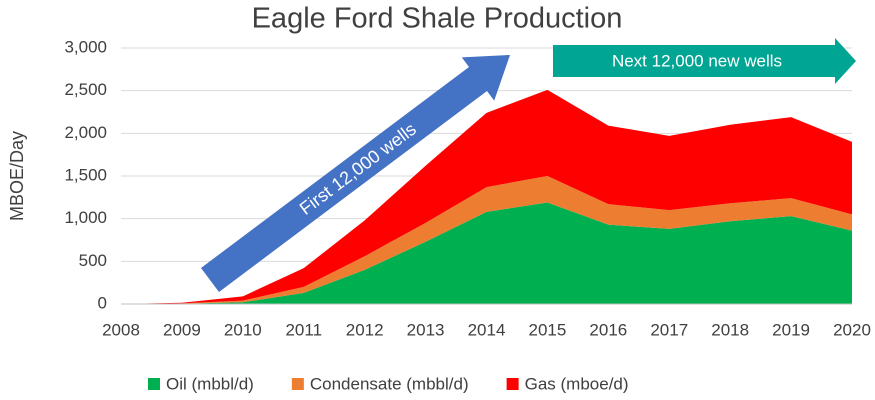  What do you see at coordinates (17, 176) in the screenshot?
I see `y-axis-label: MBOE/Day` at bounding box center [17, 176].